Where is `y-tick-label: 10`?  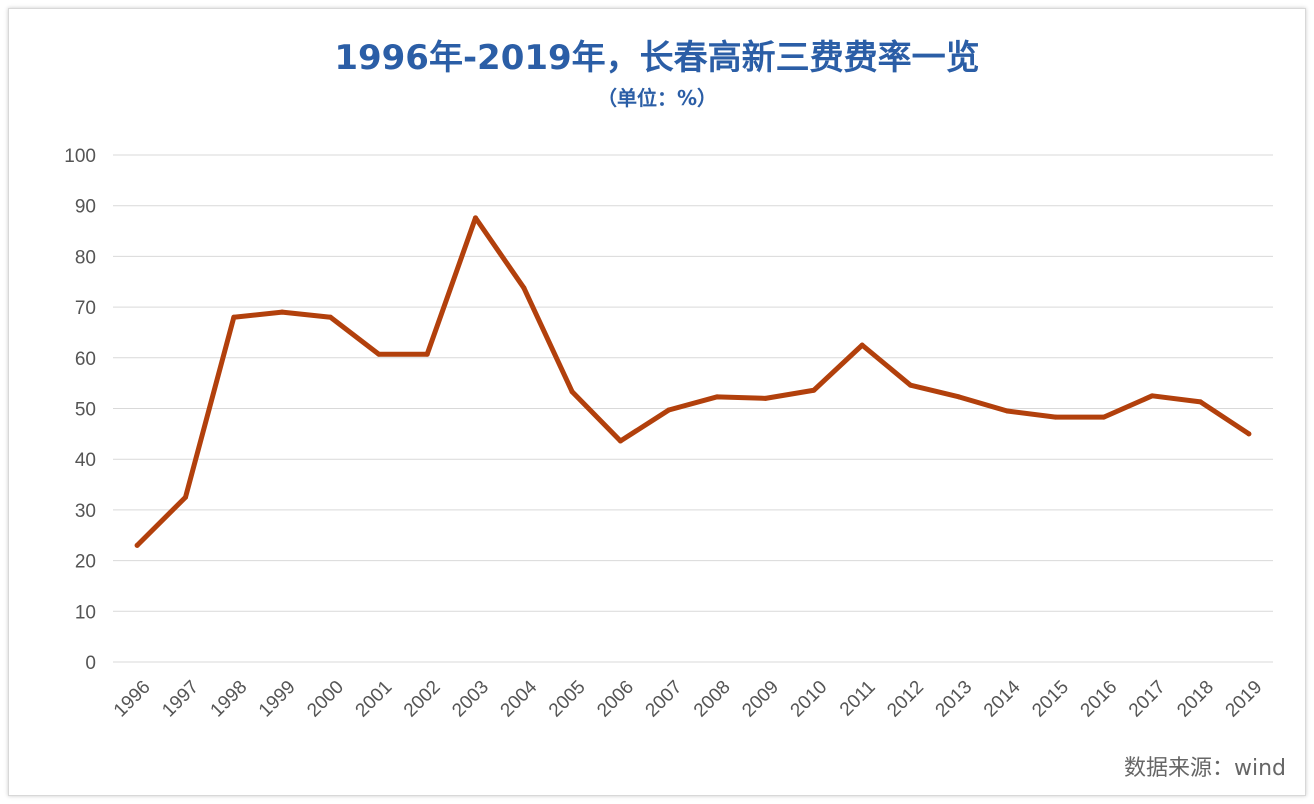
y-tick-label: 10 is located at coordinates (85, 612).